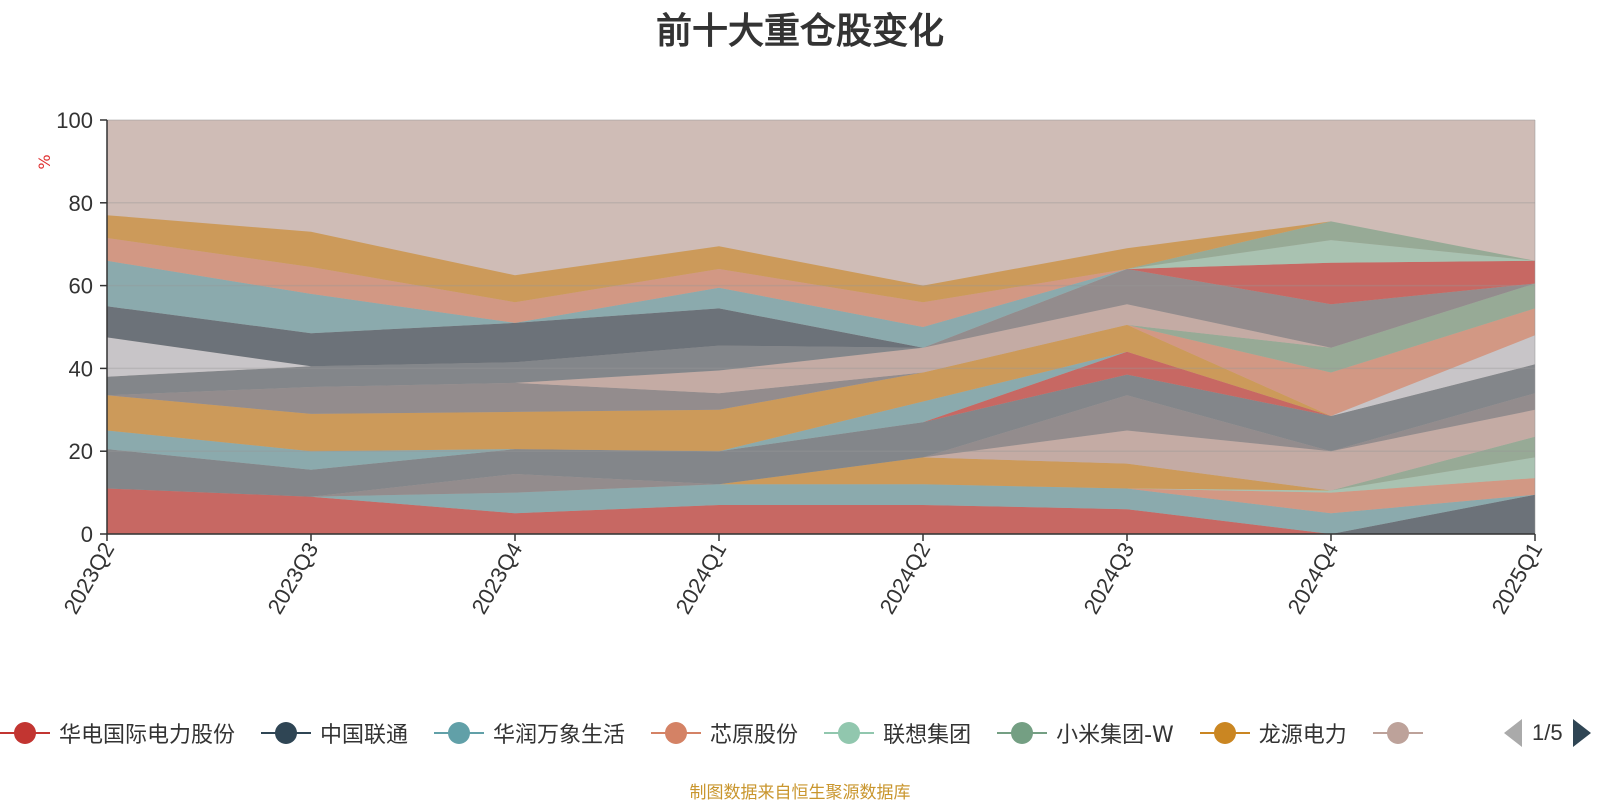  I want to click on y-axis-label: %, so click(44, 161).